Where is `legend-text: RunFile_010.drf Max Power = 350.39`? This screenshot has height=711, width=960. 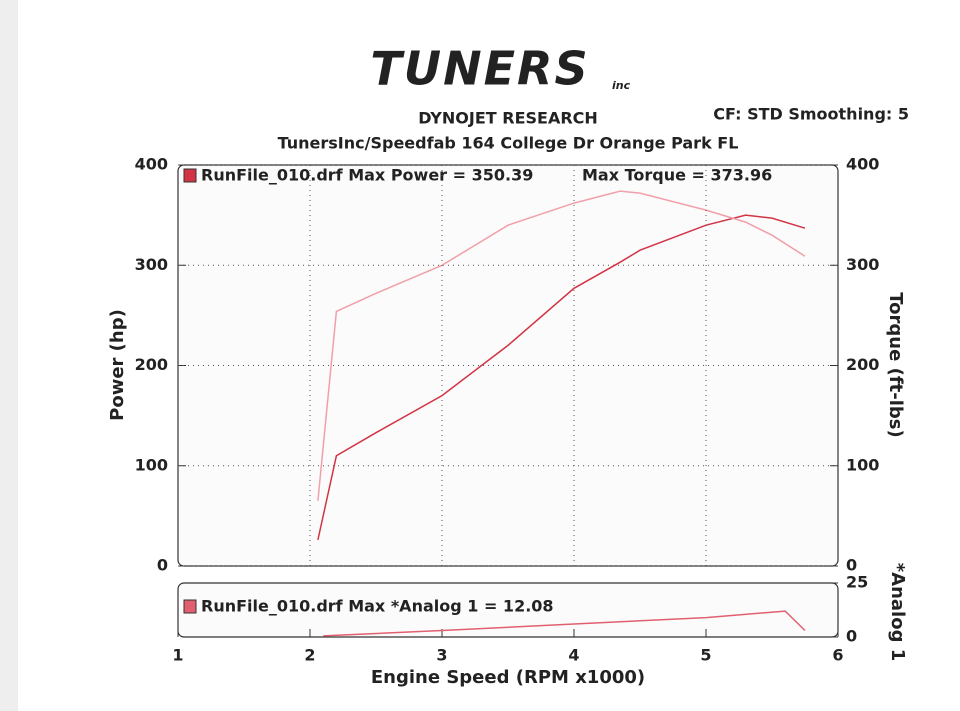 legend-text: RunFile_010.drf Max Power = 350.39 is located at coordinates (367, 175).